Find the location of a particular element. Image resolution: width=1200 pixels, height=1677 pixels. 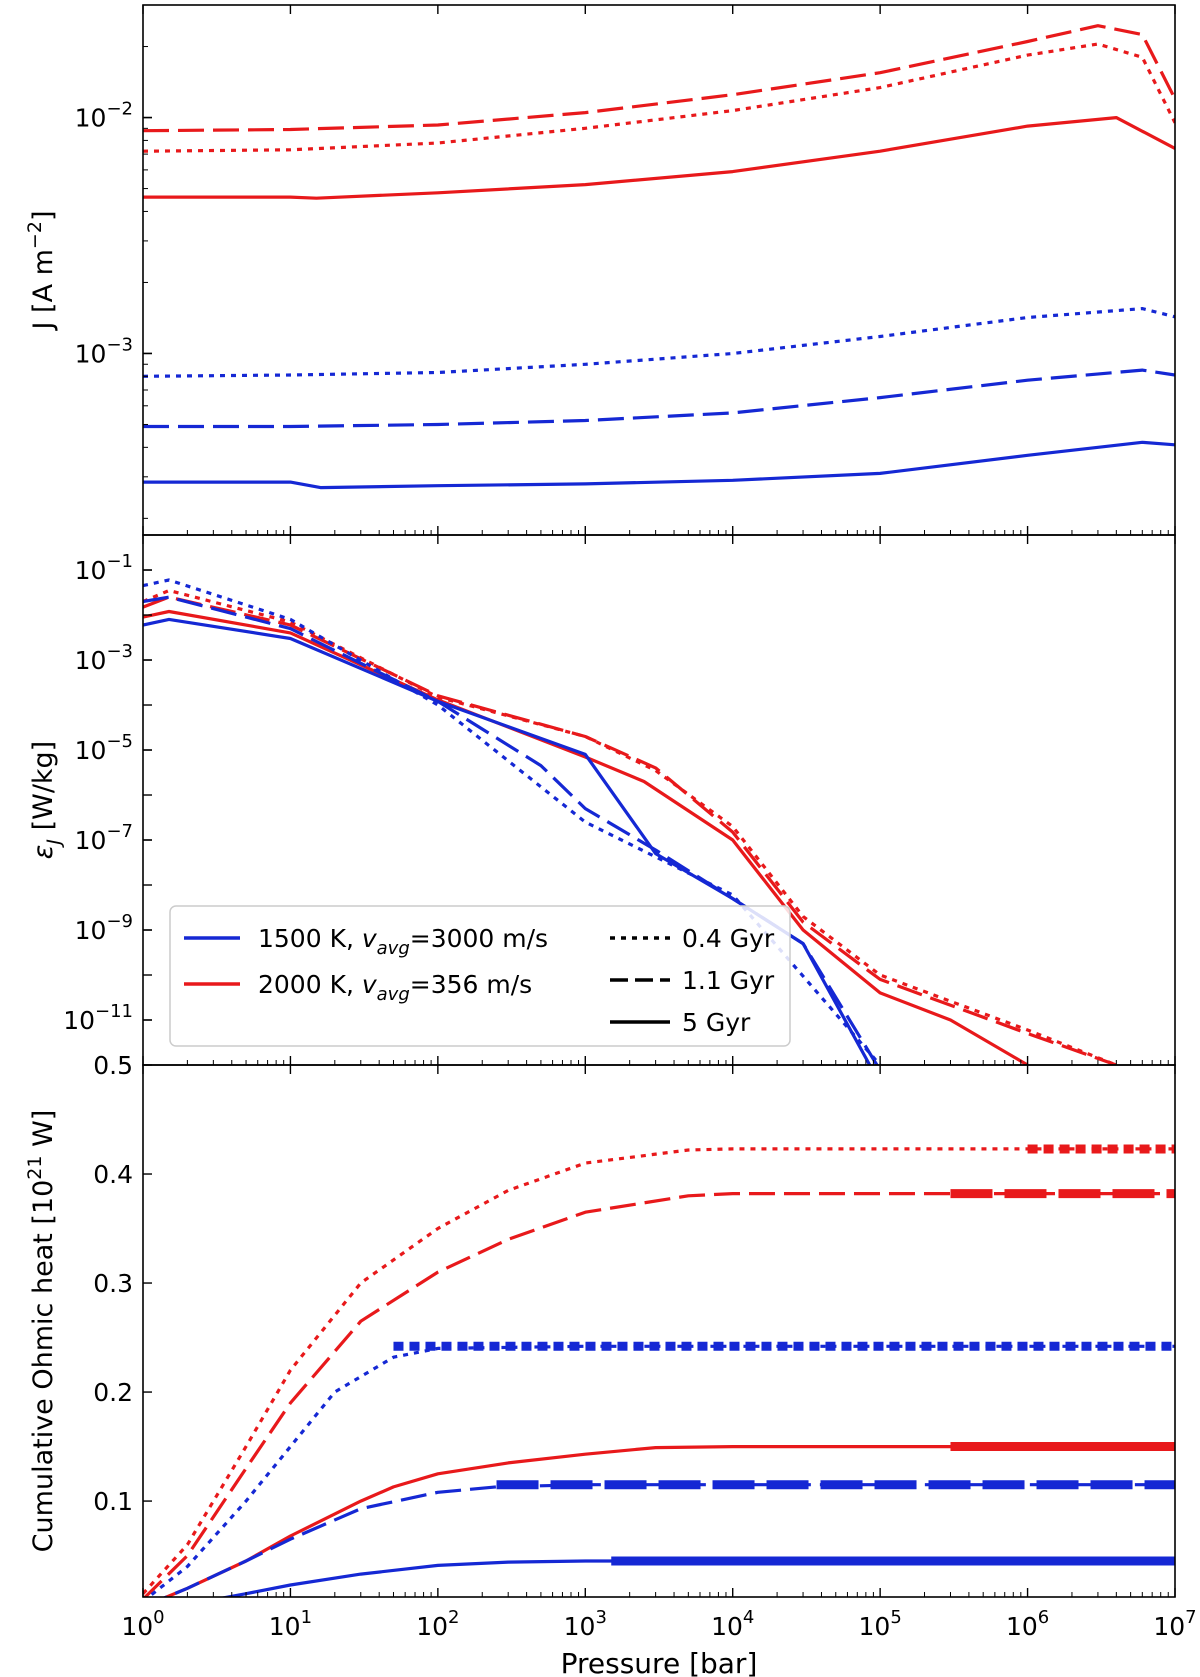

y-axis-label-end: W] is located at coordinates (43, 1133).